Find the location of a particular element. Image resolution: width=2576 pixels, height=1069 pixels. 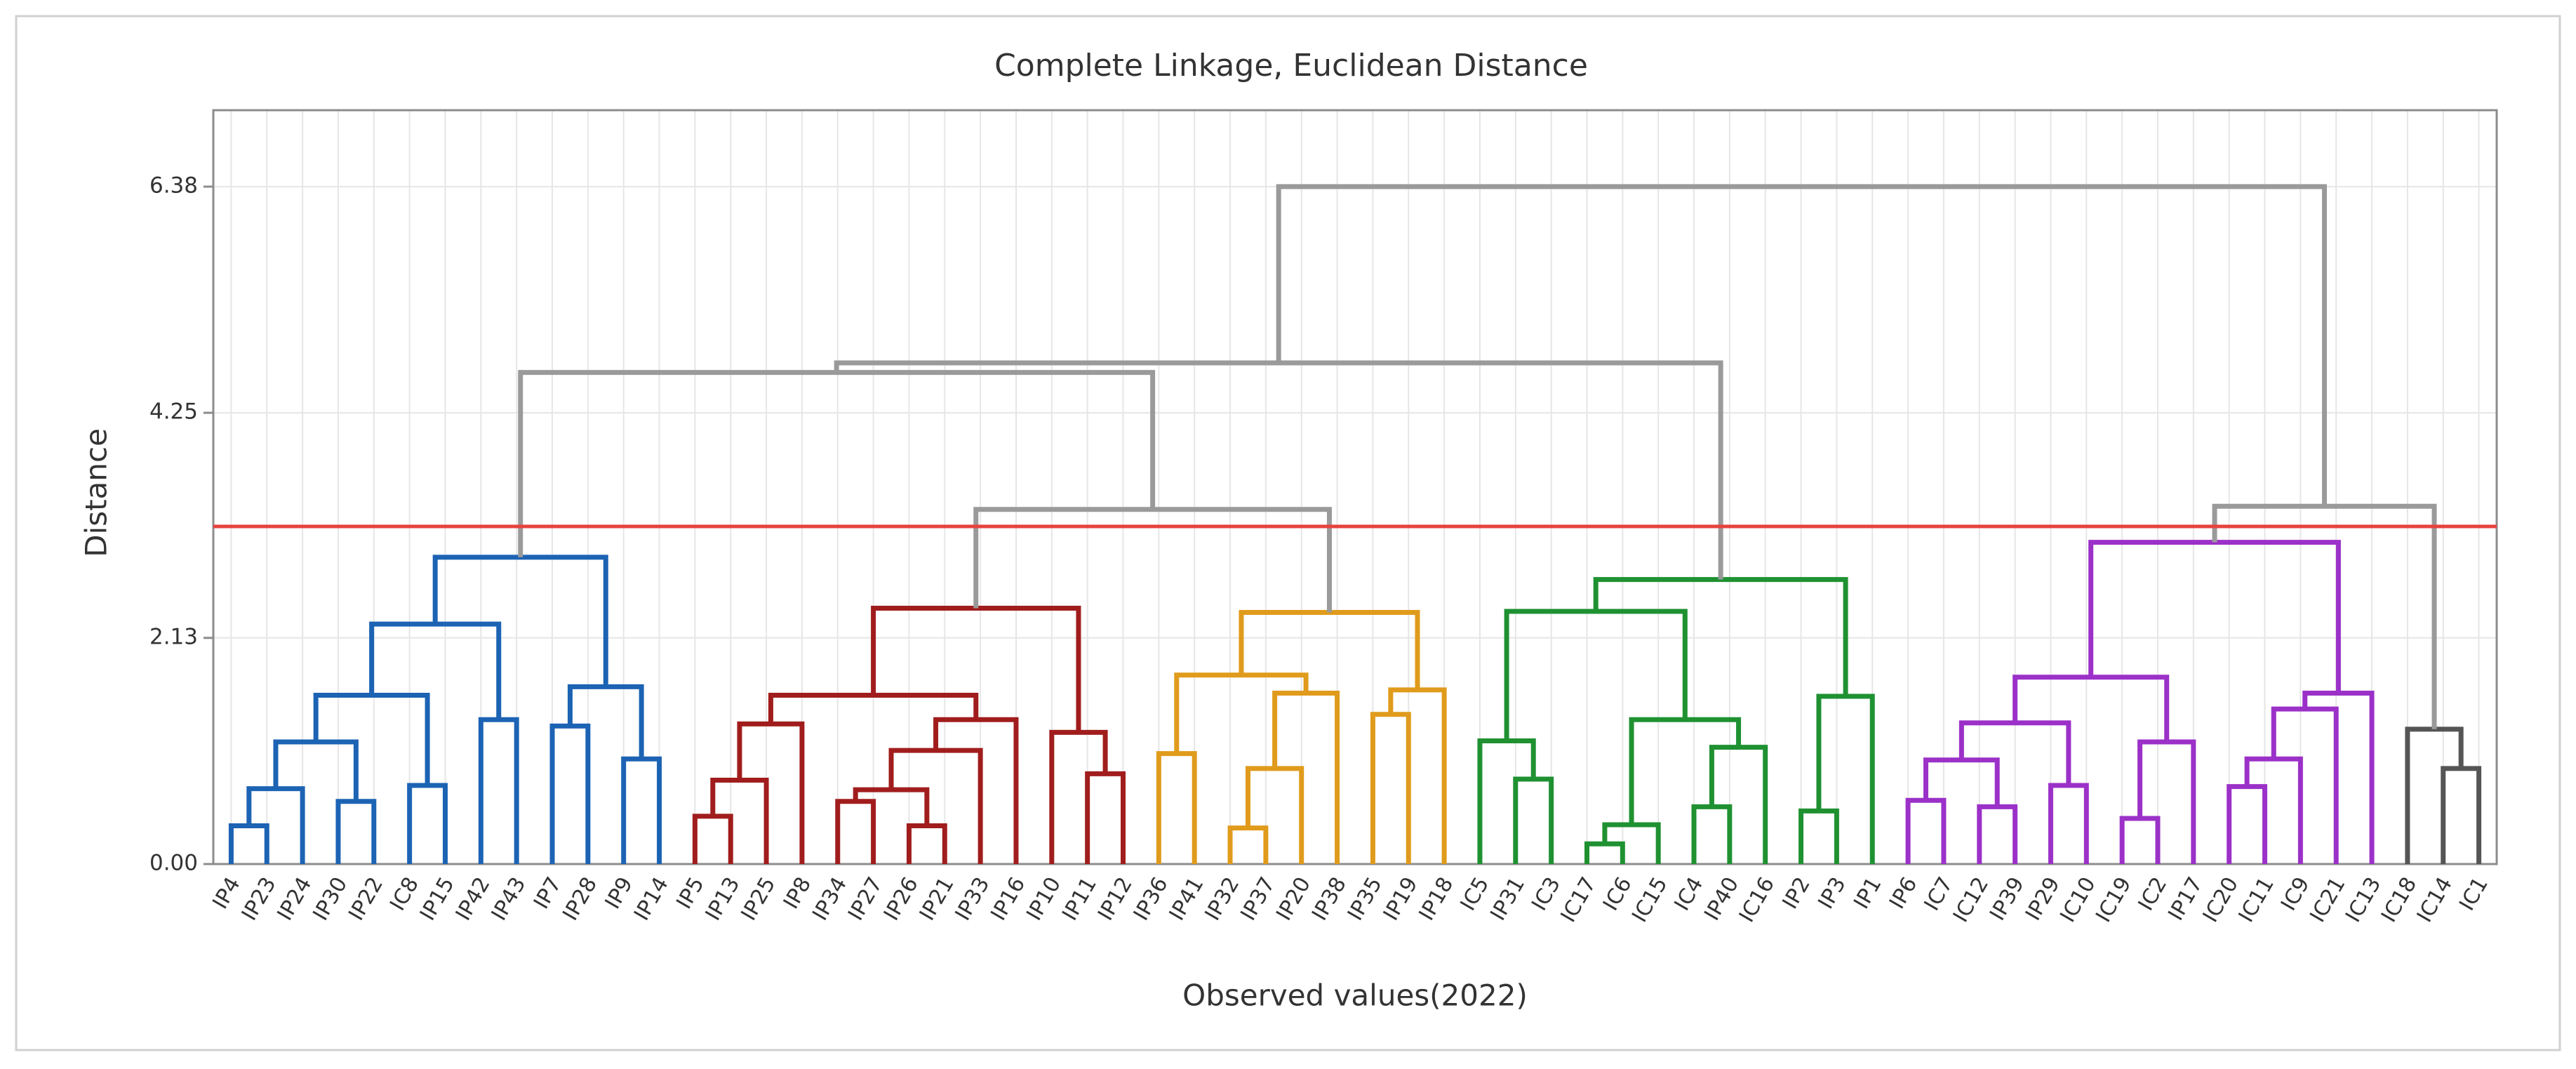

y-tick-label: 4.25 is located at coordinates (173, 412).